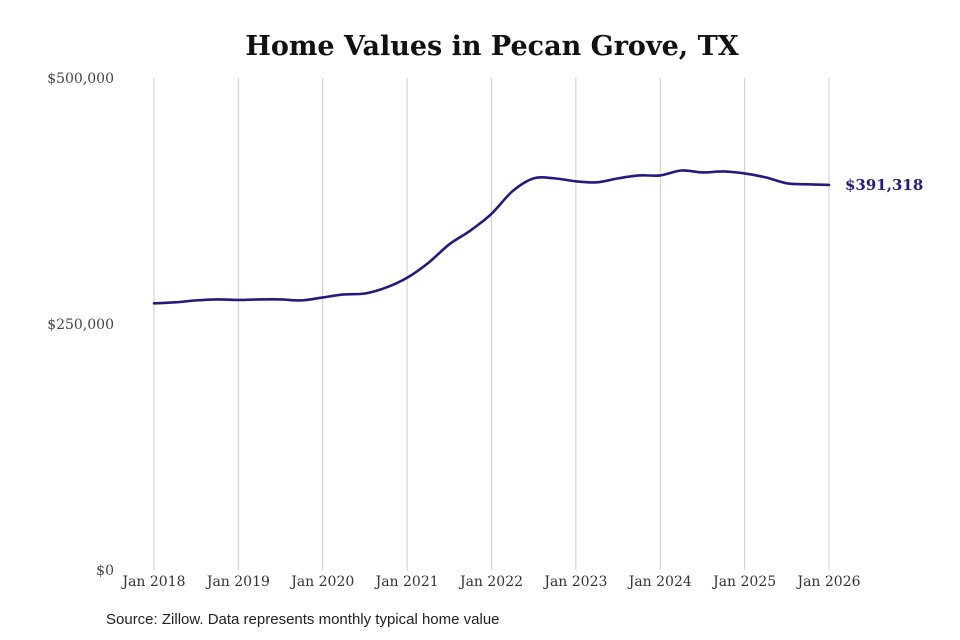  I want to click on y-axis-ticks: $0 $250,000 $500,000, so click(80, 325).